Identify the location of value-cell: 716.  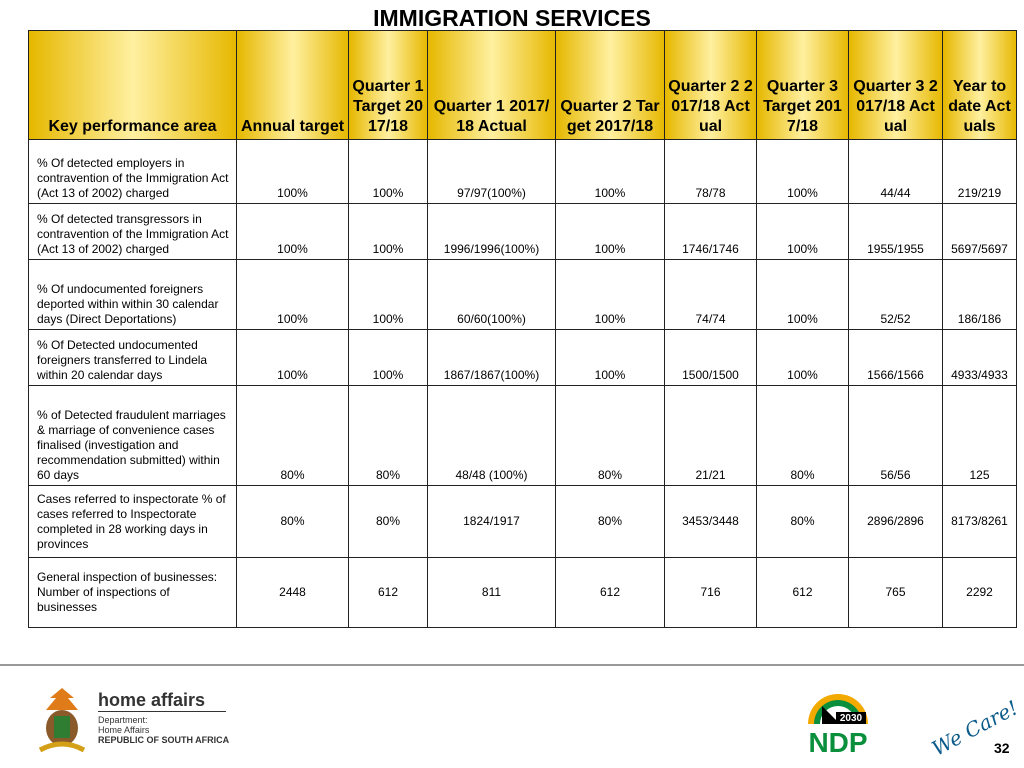
(710, 592).